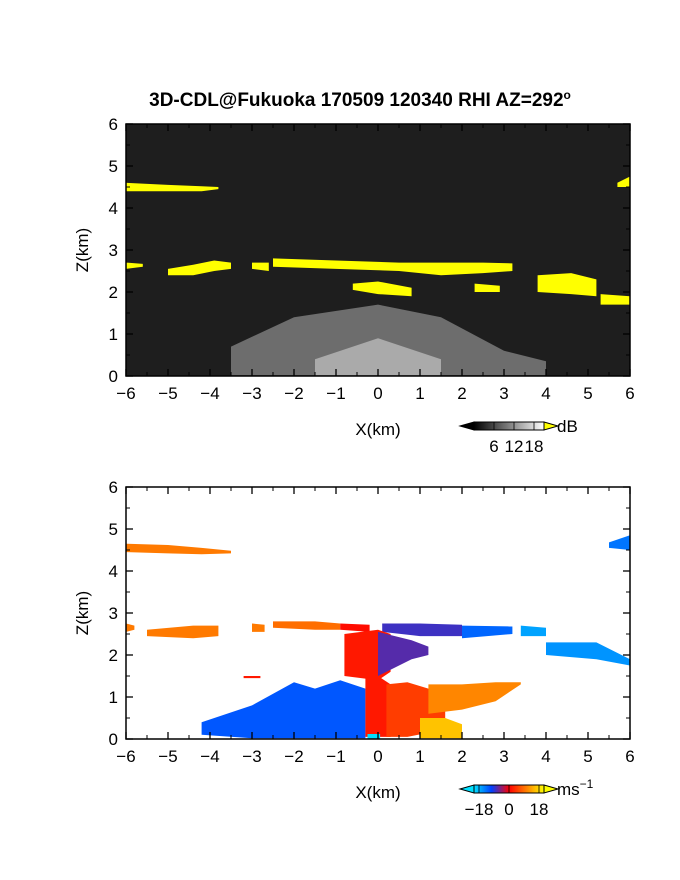 This screenshot has height=880, width=680. I want to click on bottom-colorbar-unit-exponent: −1, so click(587, 784).